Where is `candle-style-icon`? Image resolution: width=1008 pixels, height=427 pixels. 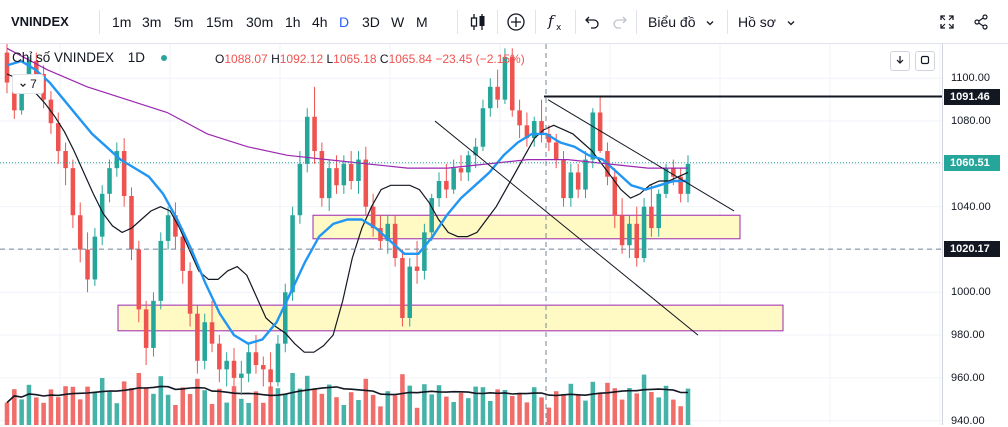
candle-style-icon is located at coordinates (478, 22).